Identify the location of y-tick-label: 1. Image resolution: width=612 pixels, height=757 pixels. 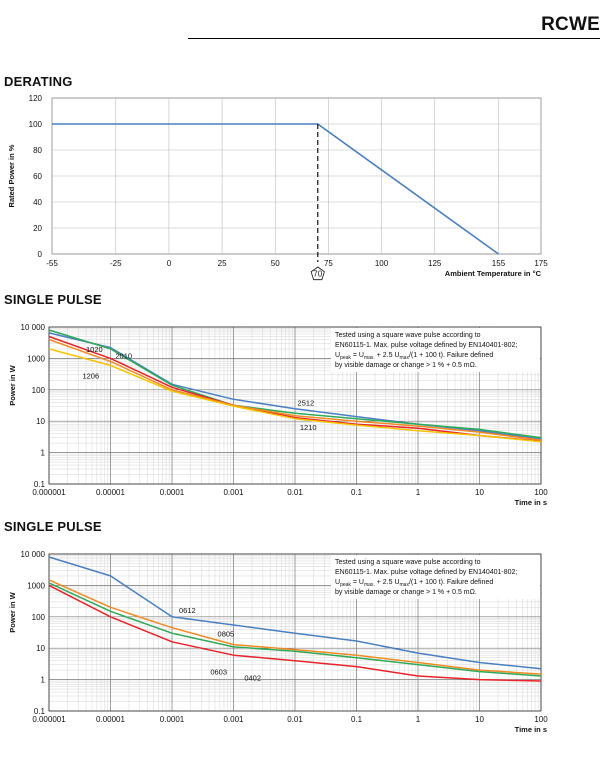
(43, 453).